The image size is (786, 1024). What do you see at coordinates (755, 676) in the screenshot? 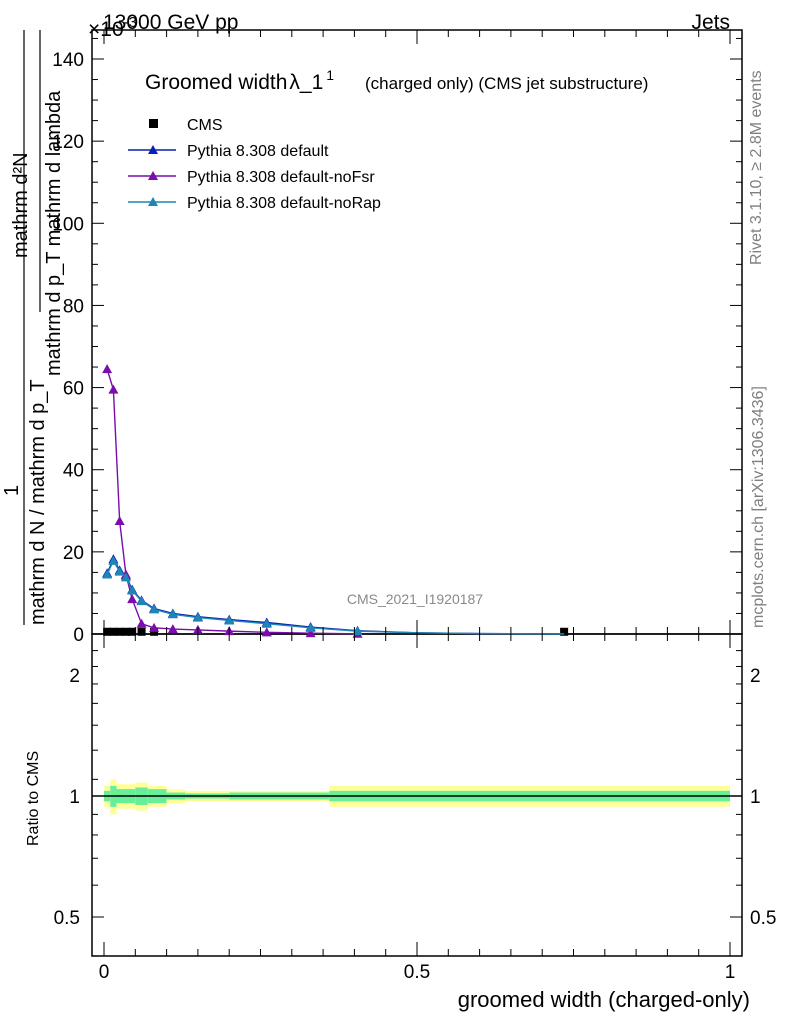
I see `ratio-y-tick-label-right: 2` at bounding box center [755, 676].